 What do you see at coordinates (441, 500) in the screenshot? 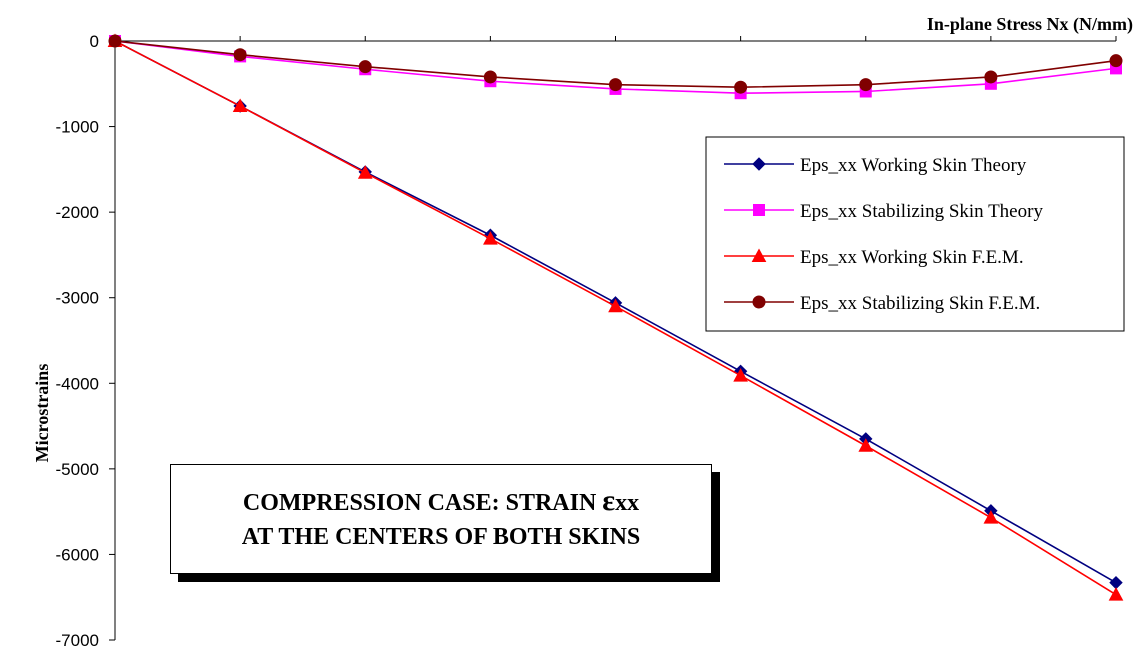
I see `annotation-line-1: COMPRESSION CASE: STRAIN εxx` at bounding box center [441, 500].